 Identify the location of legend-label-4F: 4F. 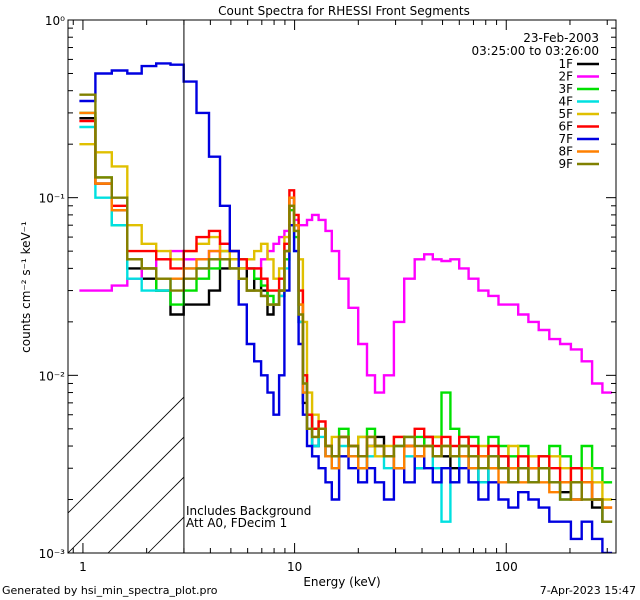
(565, 102).